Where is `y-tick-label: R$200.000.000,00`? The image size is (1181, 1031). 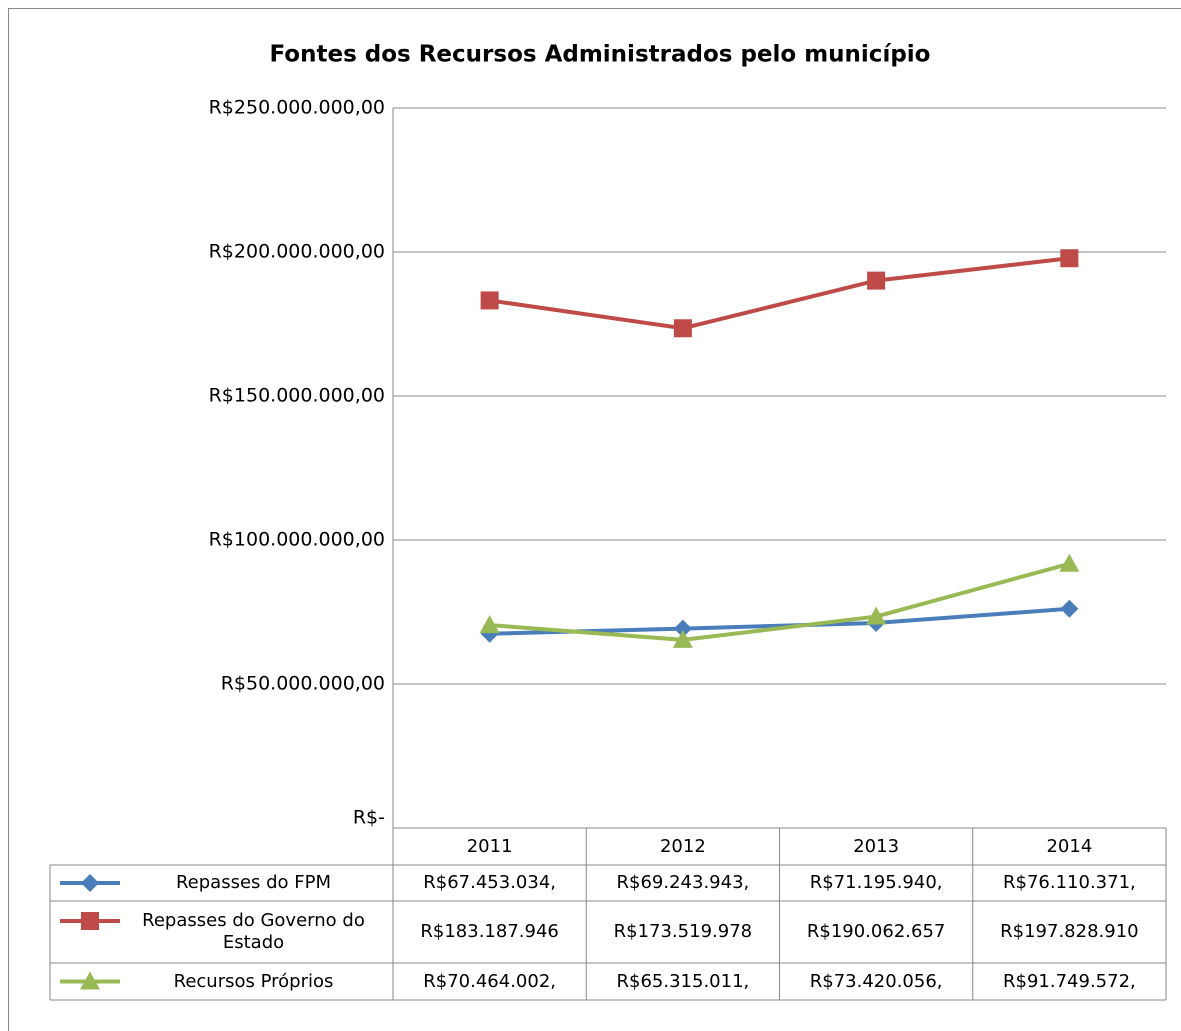
y-tick-label: R$200.000.000,00 is located at coordinates (297, 252).